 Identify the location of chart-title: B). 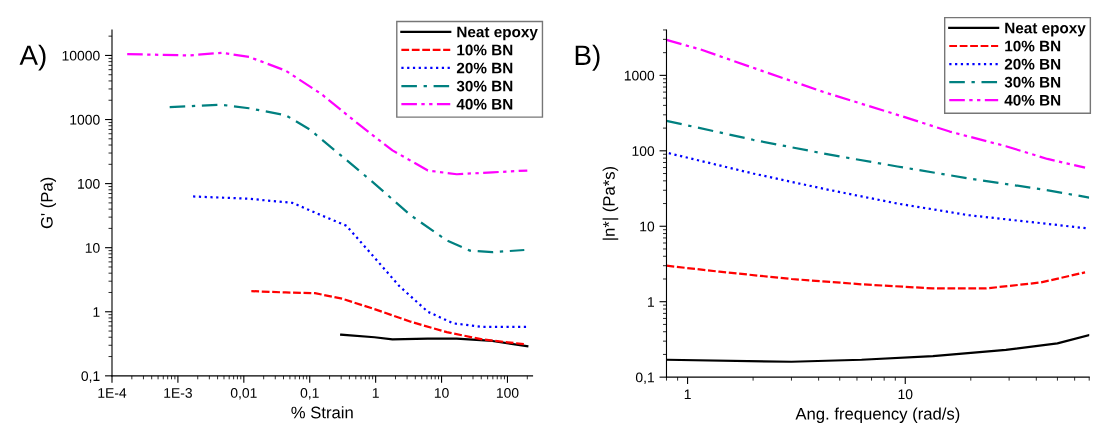
(587, 57).